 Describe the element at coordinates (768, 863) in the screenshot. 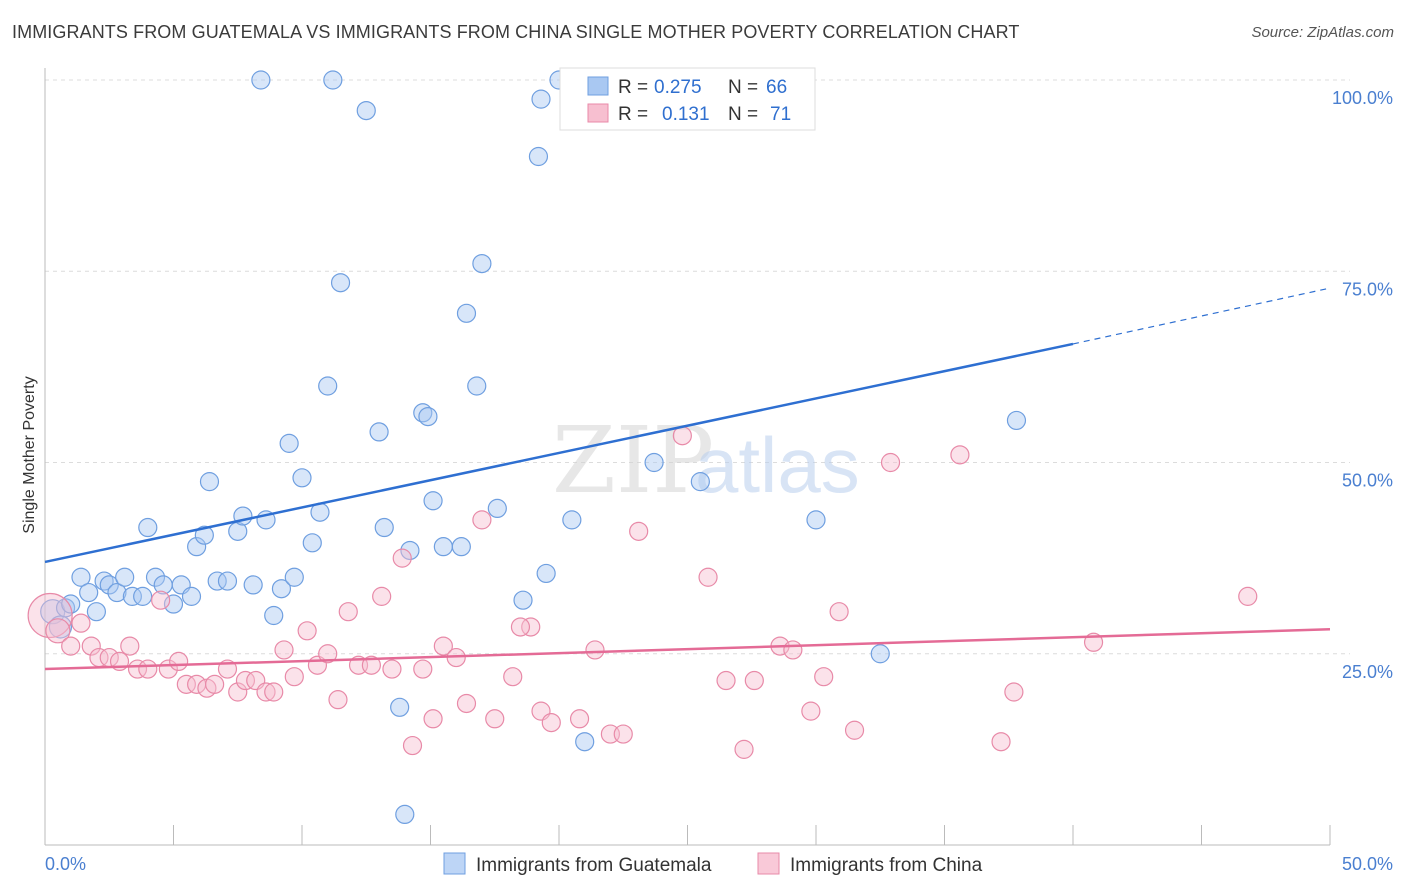

I see `series-swatch-china` at that location.